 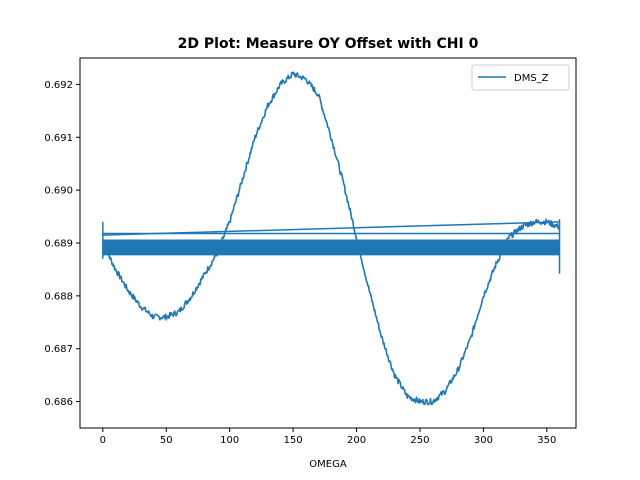 I want to click on x-tick-label: 200, so click(x=356, y=440).